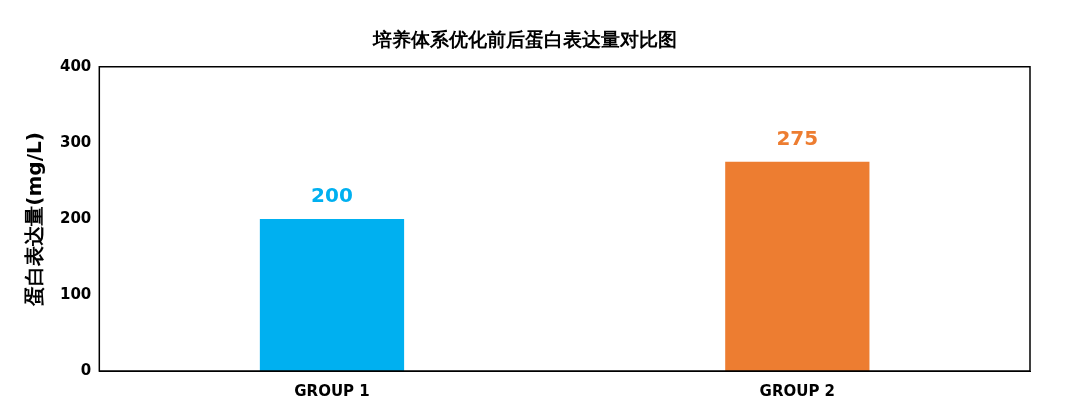 The height and width of the screenshot is (413, 1080). What do you see at coordinates (797, 138) in the screenshot?
I see `data-label: 275` at bounding box center [797, 138].